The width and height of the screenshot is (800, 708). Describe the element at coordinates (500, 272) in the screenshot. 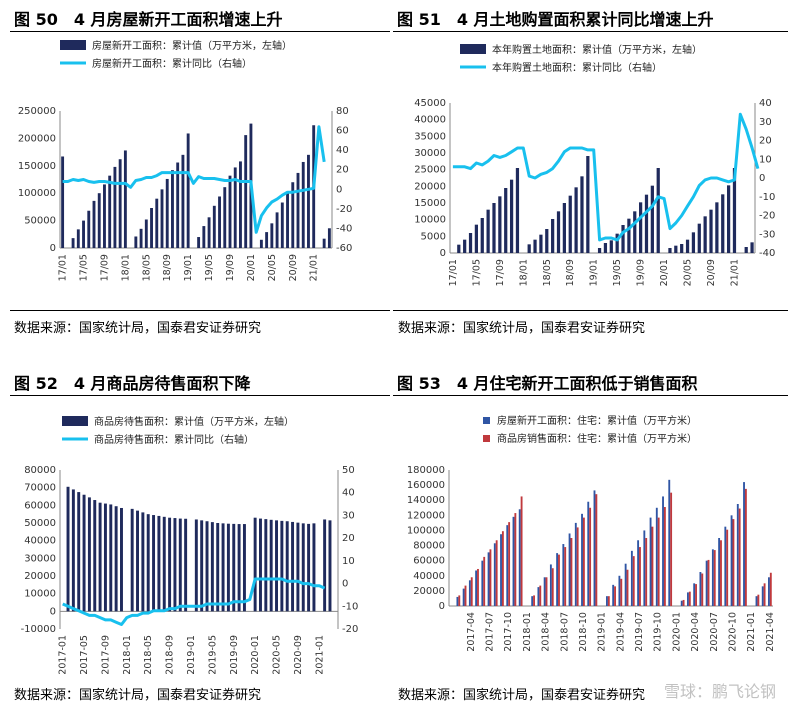

I see `x-tick-label: 17/09` at that location.